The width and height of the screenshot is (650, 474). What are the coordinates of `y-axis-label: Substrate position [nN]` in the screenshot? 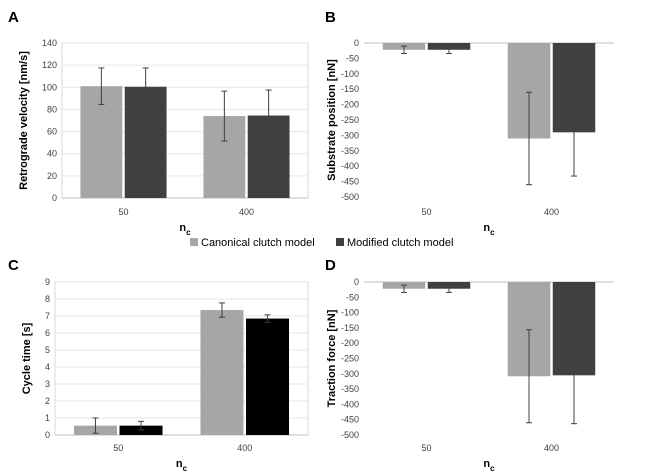 It's located at (332, 120).